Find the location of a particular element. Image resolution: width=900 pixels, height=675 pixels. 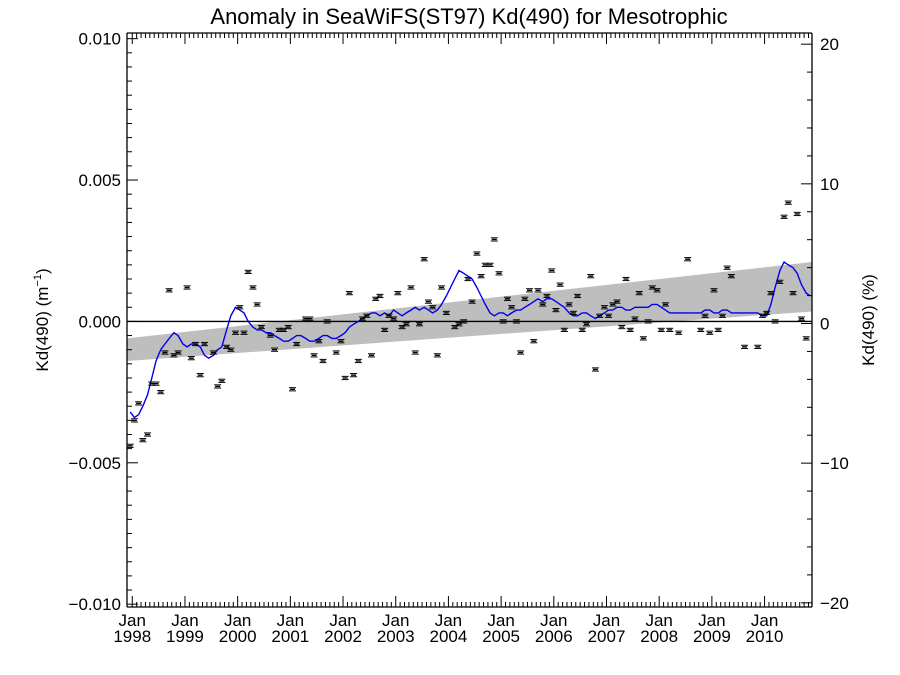

y-tick-label-left: 0.005 is located at coordinates (99, 180).